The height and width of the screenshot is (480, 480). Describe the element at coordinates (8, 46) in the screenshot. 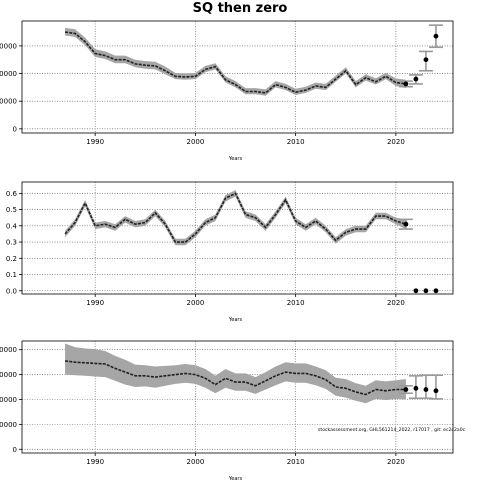

I see `panel1-y-tick-label: 60000` at that location.